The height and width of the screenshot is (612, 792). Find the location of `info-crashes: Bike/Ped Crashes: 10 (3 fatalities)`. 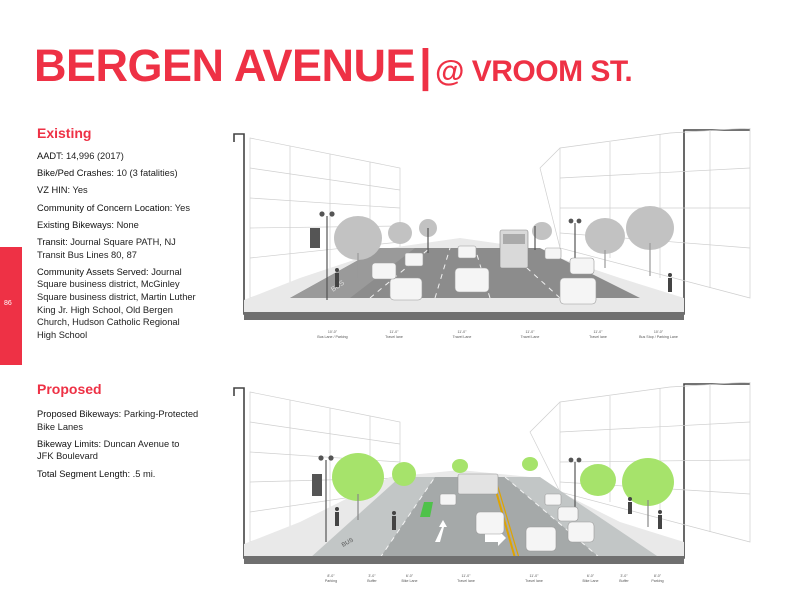

info-crashes: Bike/Ped Crashes: 10 (3 fatalities) is located at coordinates (107, 173).